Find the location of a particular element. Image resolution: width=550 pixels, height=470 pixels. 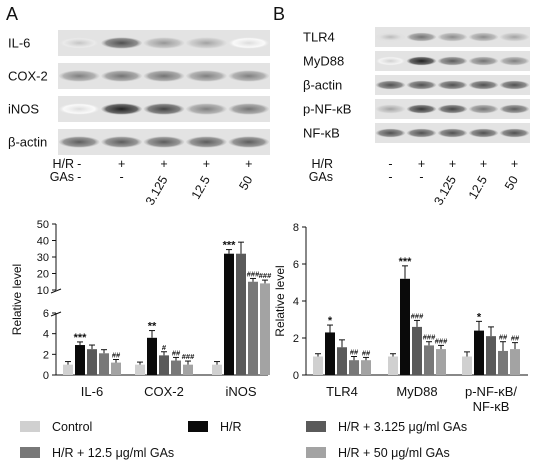

panel-b-significance-label: * is located at coordinates (330, 321).